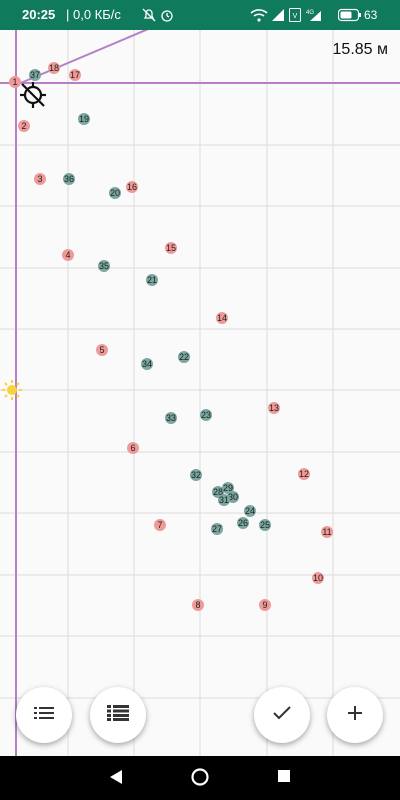 The height and width of the screenshot is (800, 400). I want to click on point-marker-teal: 32, so click(196, 475).